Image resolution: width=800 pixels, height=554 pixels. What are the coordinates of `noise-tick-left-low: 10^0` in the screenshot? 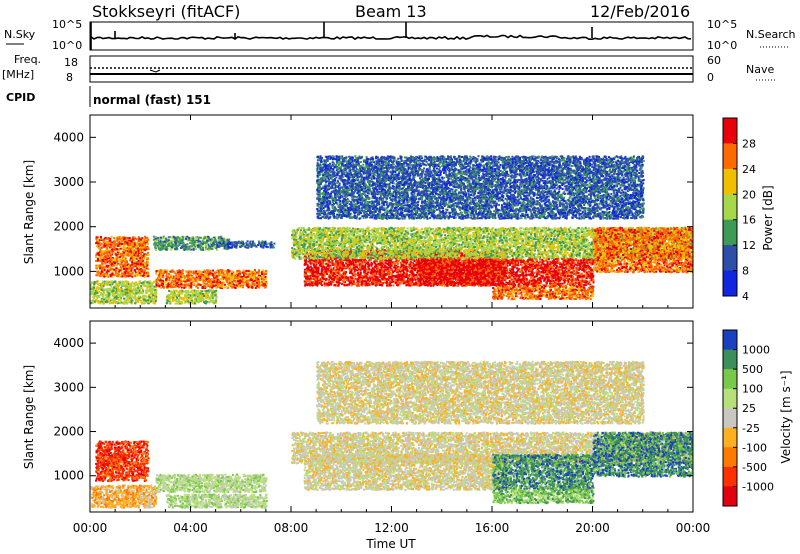 It's located at (67, 45).